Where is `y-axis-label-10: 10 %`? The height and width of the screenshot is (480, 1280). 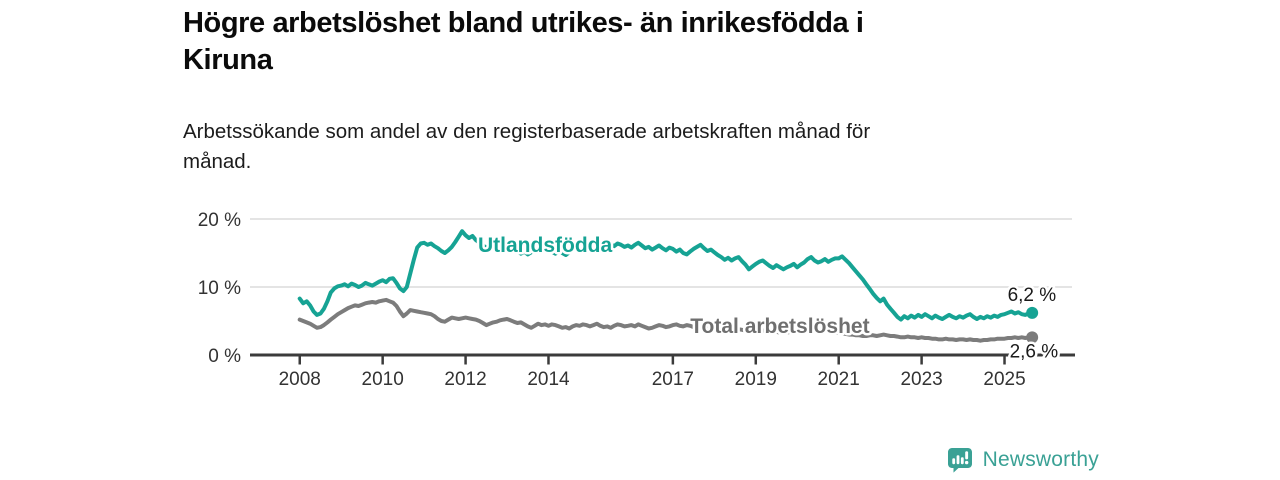 y-axis-label-10: 10 % is located at coordinates (219, 288).